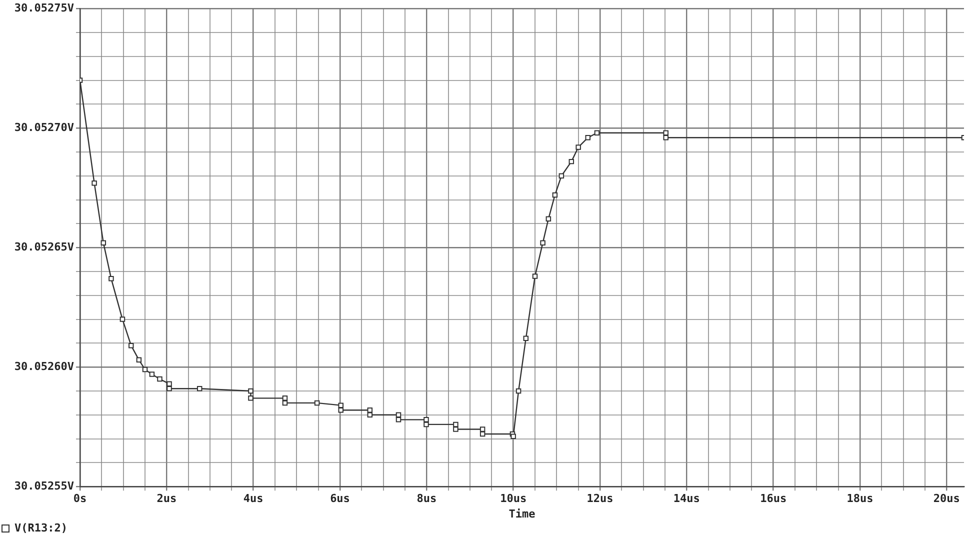 The height and width of the screenshot is (544, 969). I want to click on x-tick-label: 0s, so click(80, 499).